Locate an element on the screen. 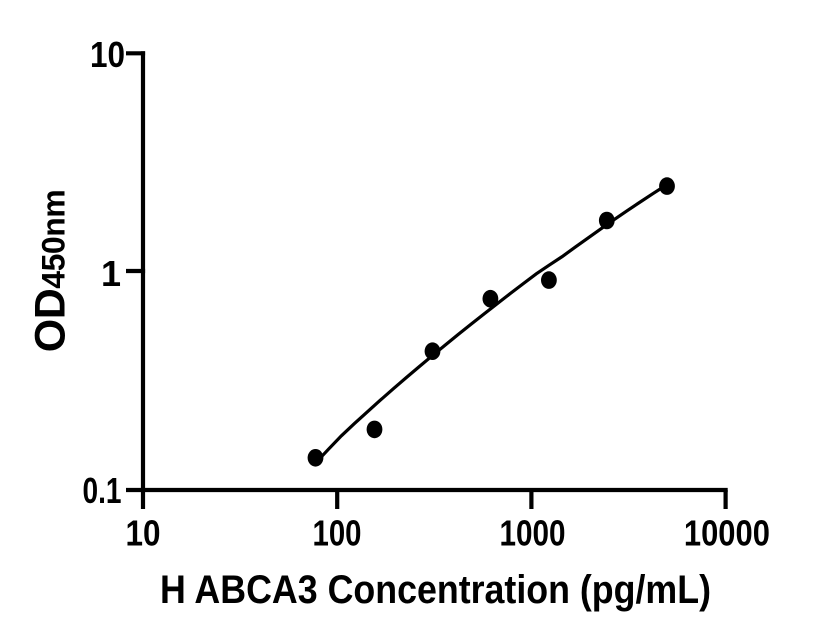  svg-text: 10000 is located at coordinates (727, 533).